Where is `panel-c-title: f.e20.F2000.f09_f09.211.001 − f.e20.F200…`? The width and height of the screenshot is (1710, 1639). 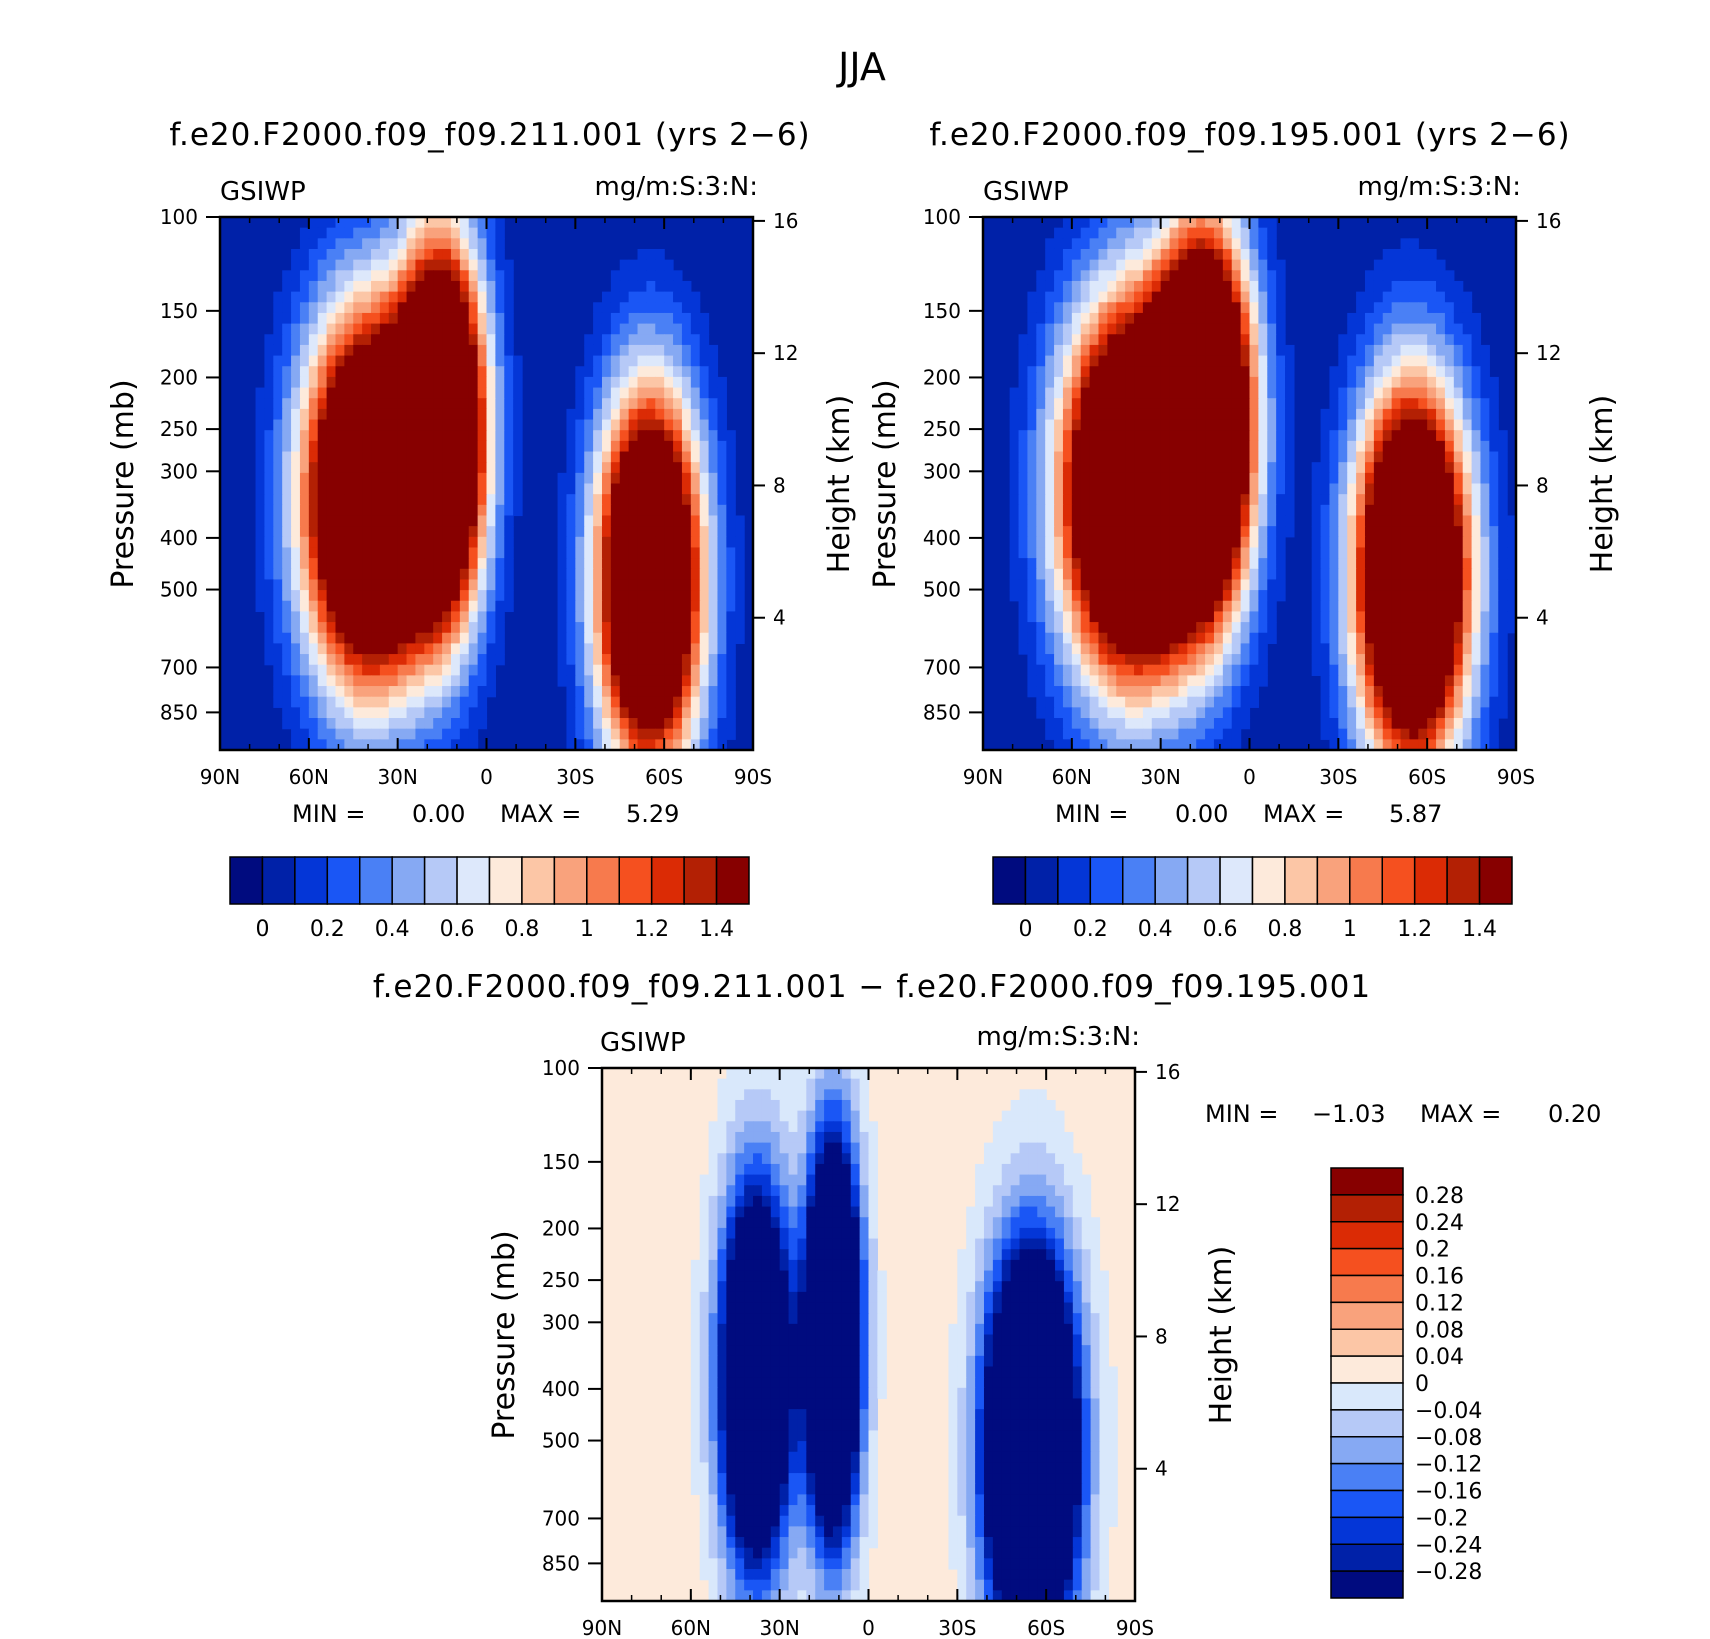 panel-c-title: f.e20.F2000.f09_f09.211.001 − f.e20.F200… is located at coordinates (872, 987).